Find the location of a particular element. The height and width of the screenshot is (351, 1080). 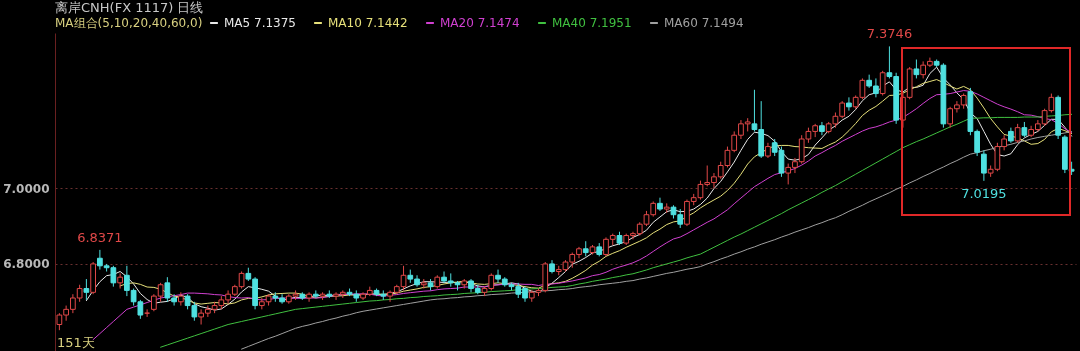

legend-label: MA5 7.1375 is located at coordinates (260, 23).